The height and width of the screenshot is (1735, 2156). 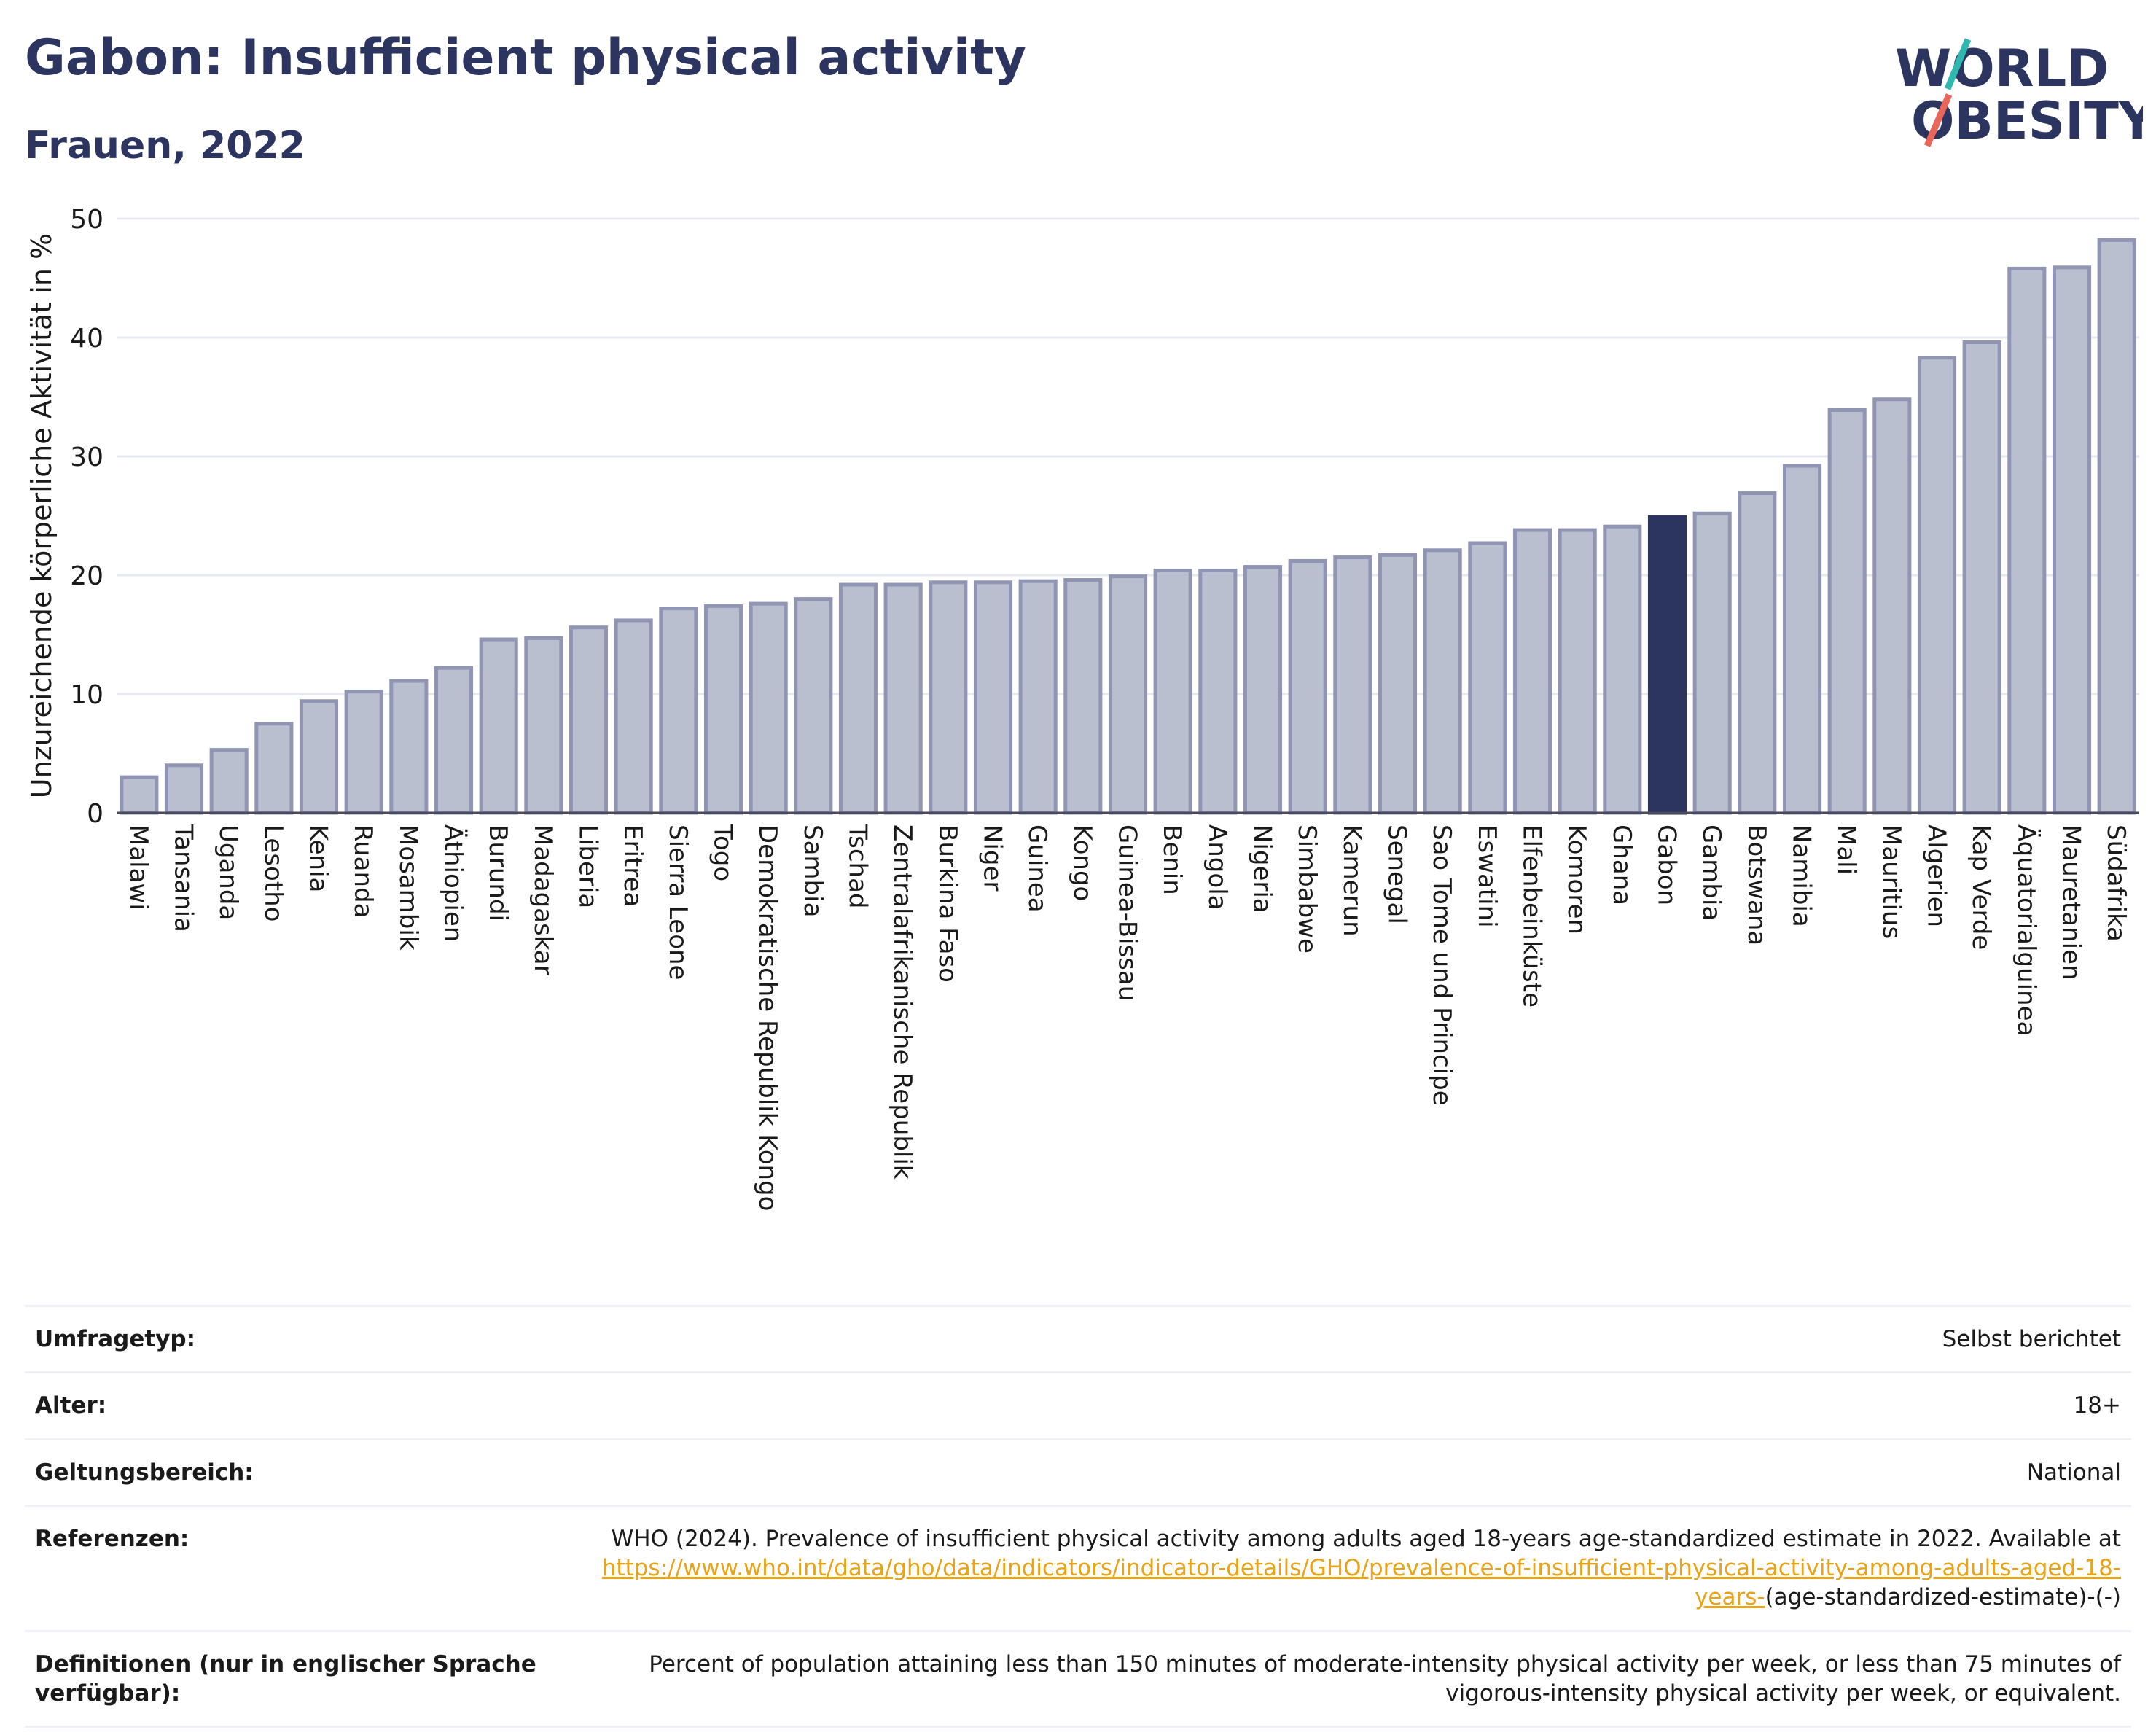 What do you see at coordinates (857, 866) in the screenshot?
I see `x-tick-label: Tschad` at bounding box center [857, 866].